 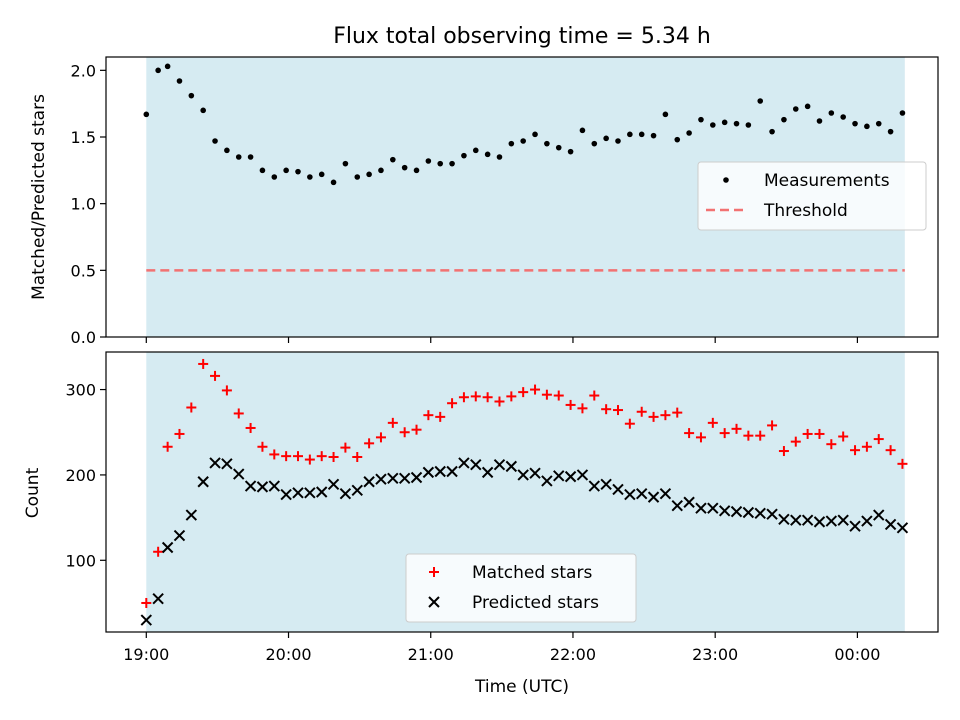 What do you see at coordinates (805, 211) in the screenshot?
I see `legend-label: Threshold` at bounding box center [805, 211].